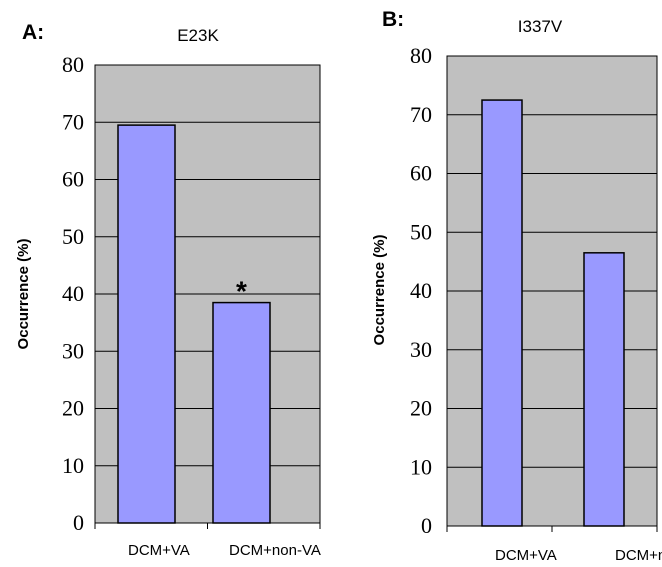  What do you see at coordinates (73, 293) in the screenshot?
I see `panel-a-ytick-label: 40` at bounding box center [73, 293].